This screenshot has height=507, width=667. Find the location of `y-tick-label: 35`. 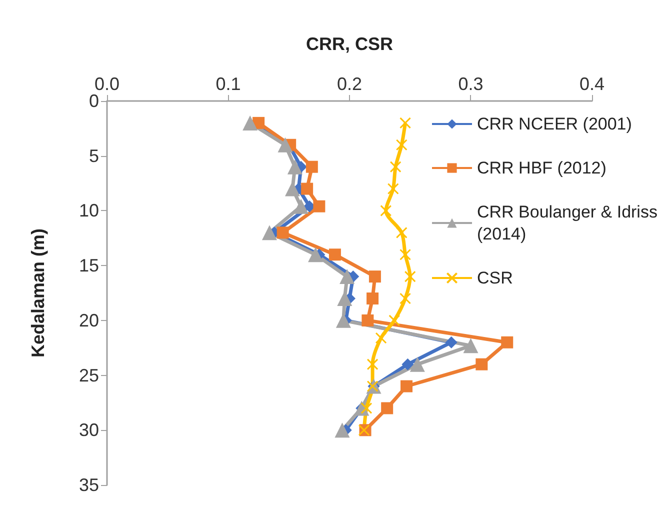

y-tick-label: 35 is located at coordinates (88, 485).